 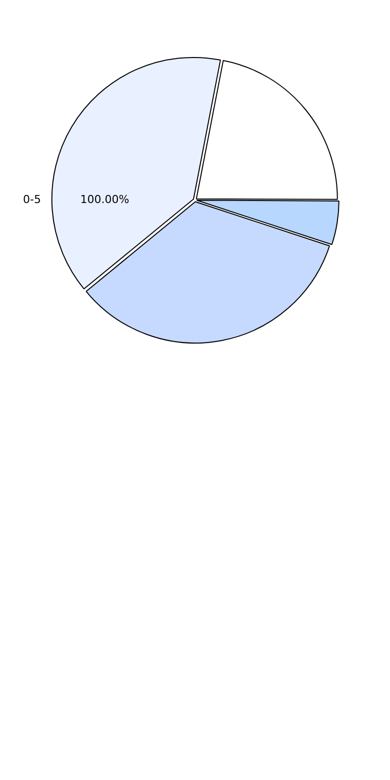 What do you see at coordinates (32, 199) in the screenshot?
I see `slice-label: 0-5` at bounding box center [32, 199].